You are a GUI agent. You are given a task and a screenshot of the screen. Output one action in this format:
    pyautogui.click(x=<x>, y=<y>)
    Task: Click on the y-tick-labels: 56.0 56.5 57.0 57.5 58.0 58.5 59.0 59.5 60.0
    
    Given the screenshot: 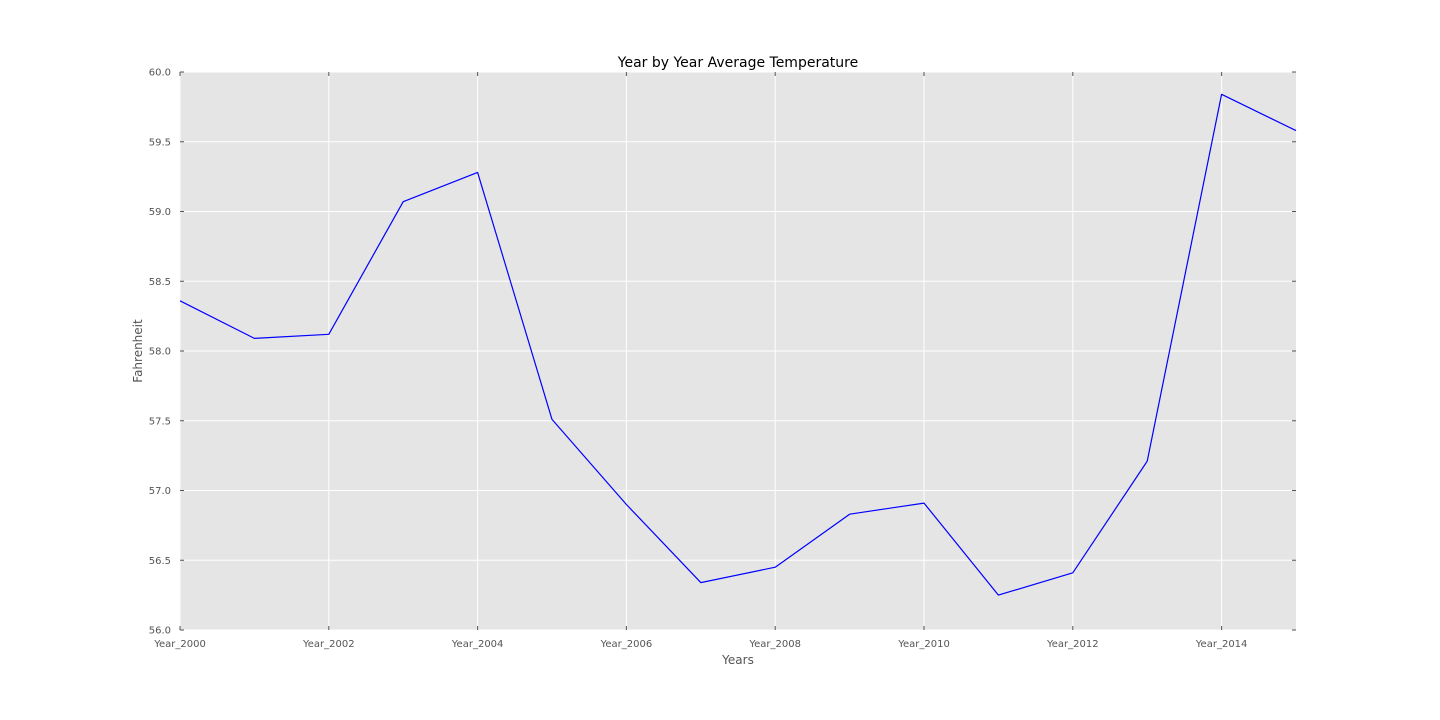 What is the action you would take?
    pyautogui.click(x=160, y=352)
    